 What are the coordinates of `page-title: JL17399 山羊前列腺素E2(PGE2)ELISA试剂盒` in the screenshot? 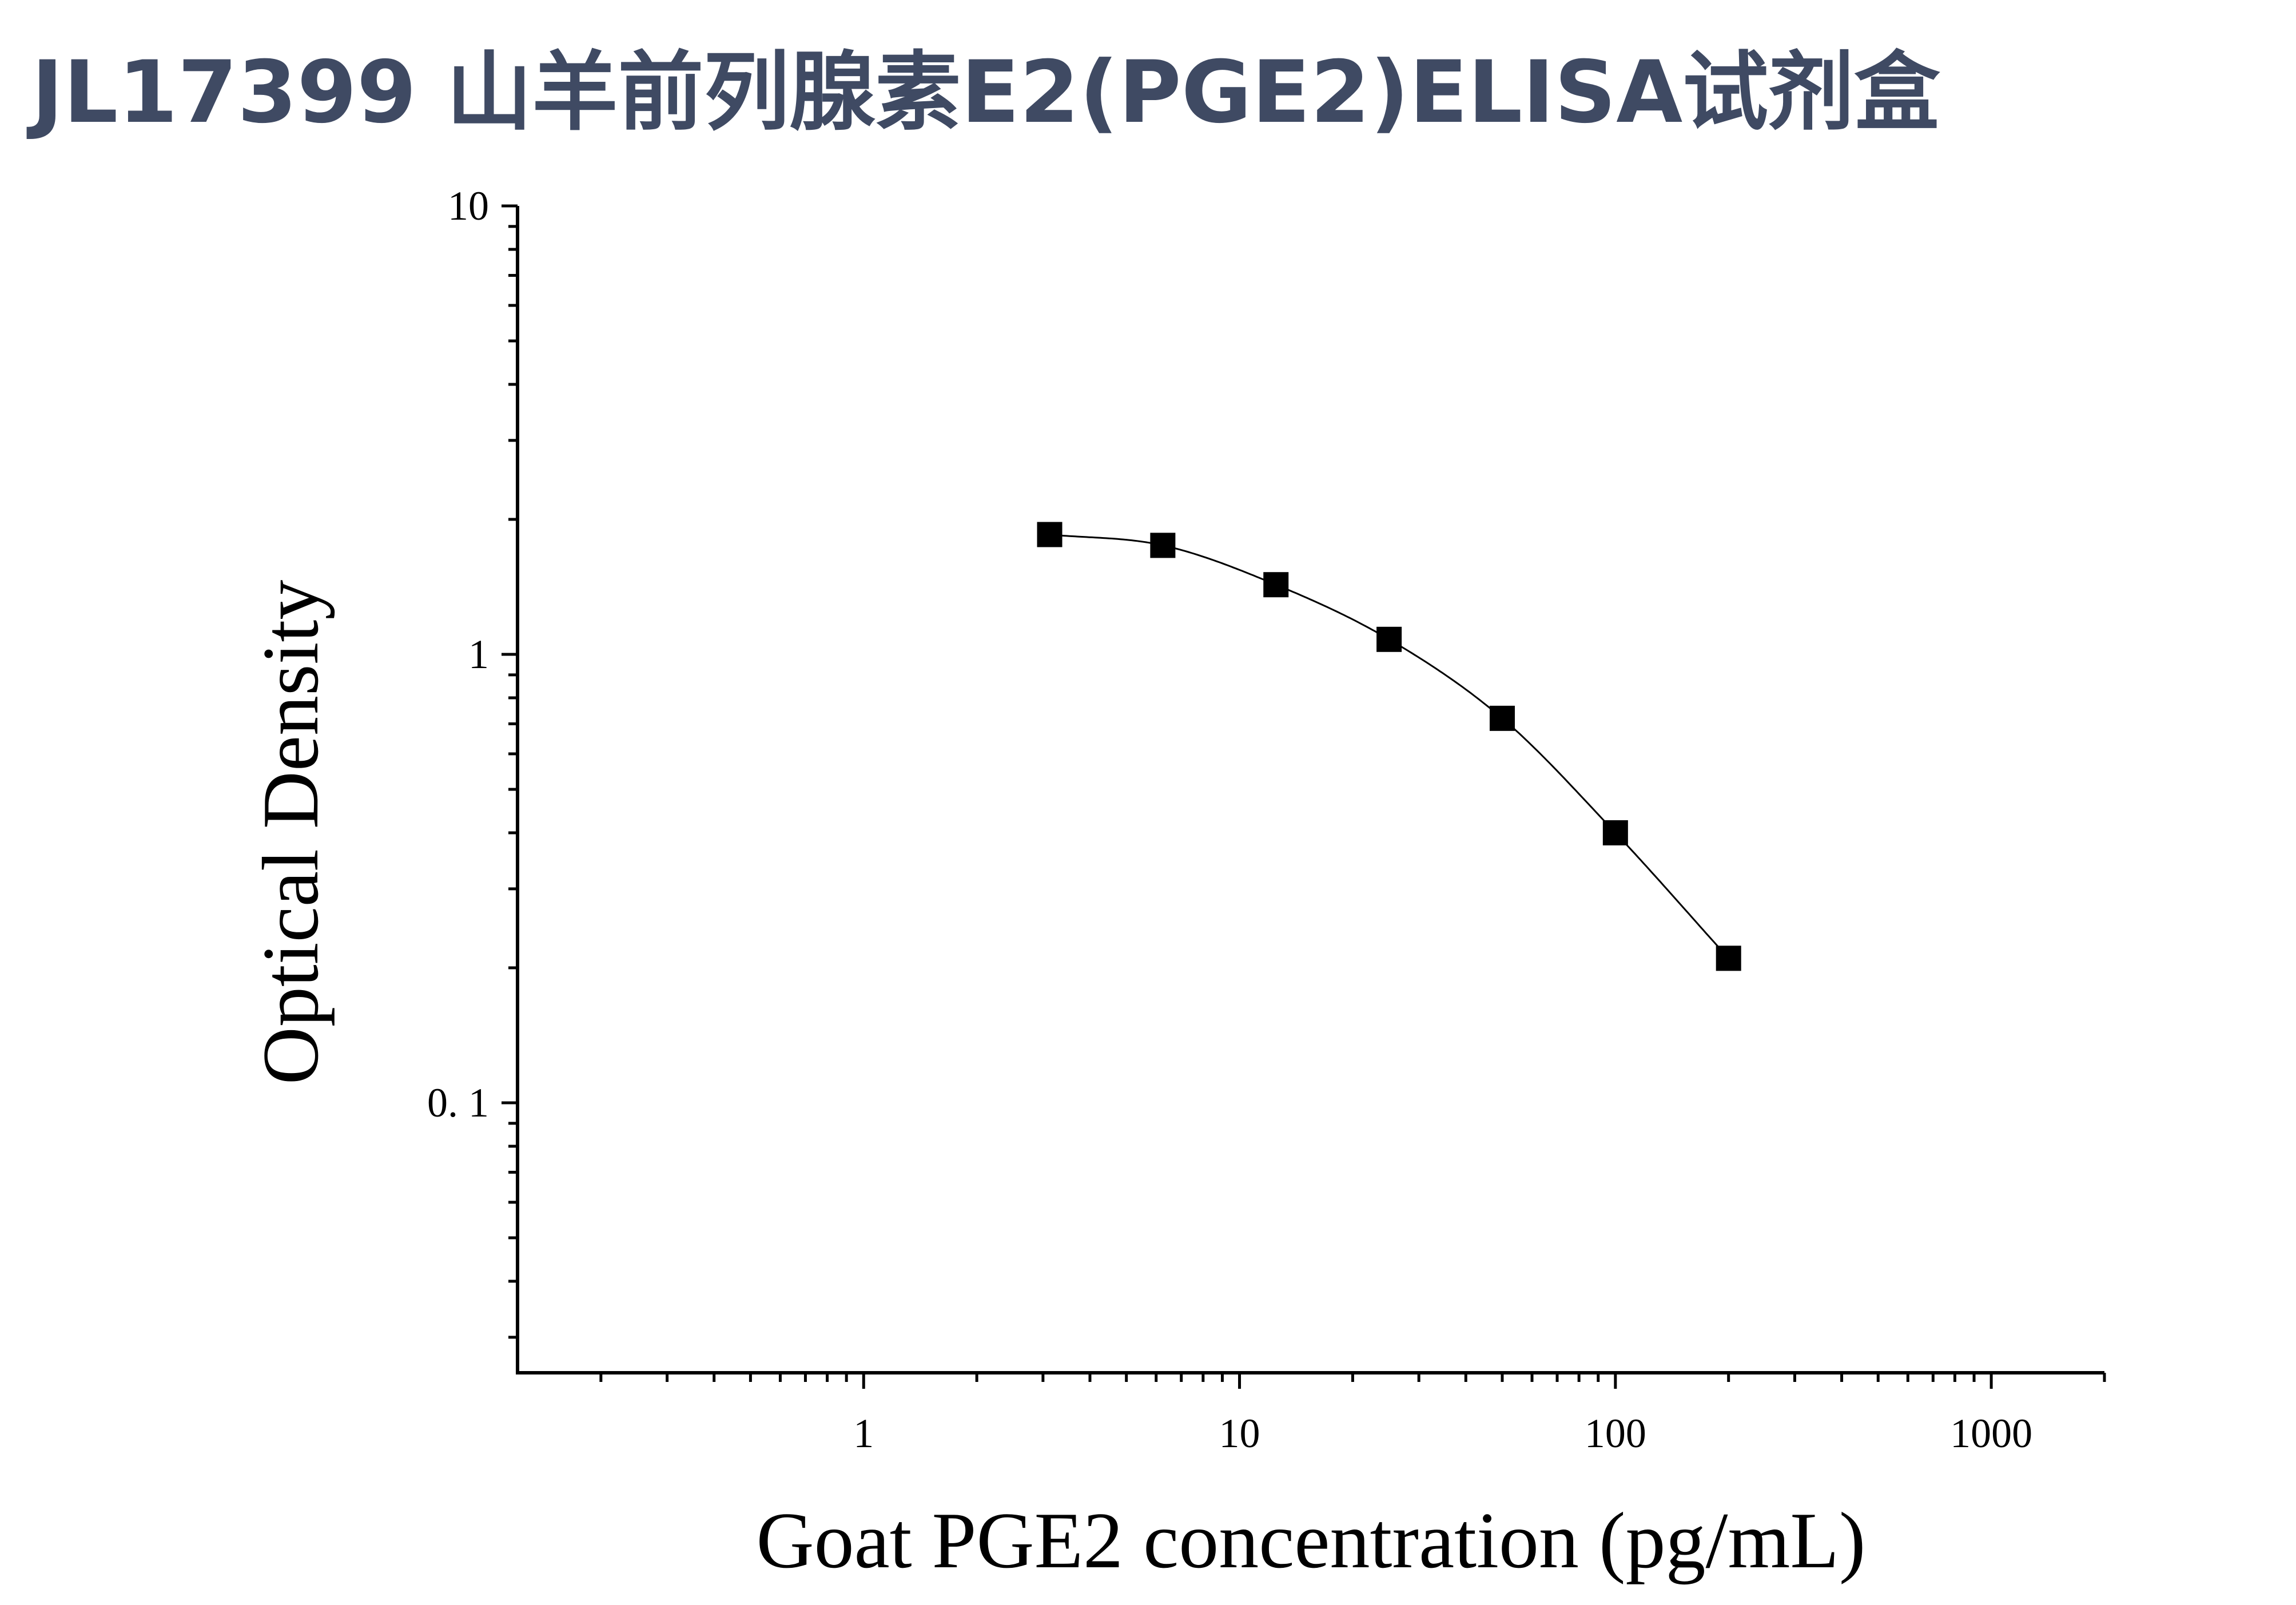 It's located at (986, 92).